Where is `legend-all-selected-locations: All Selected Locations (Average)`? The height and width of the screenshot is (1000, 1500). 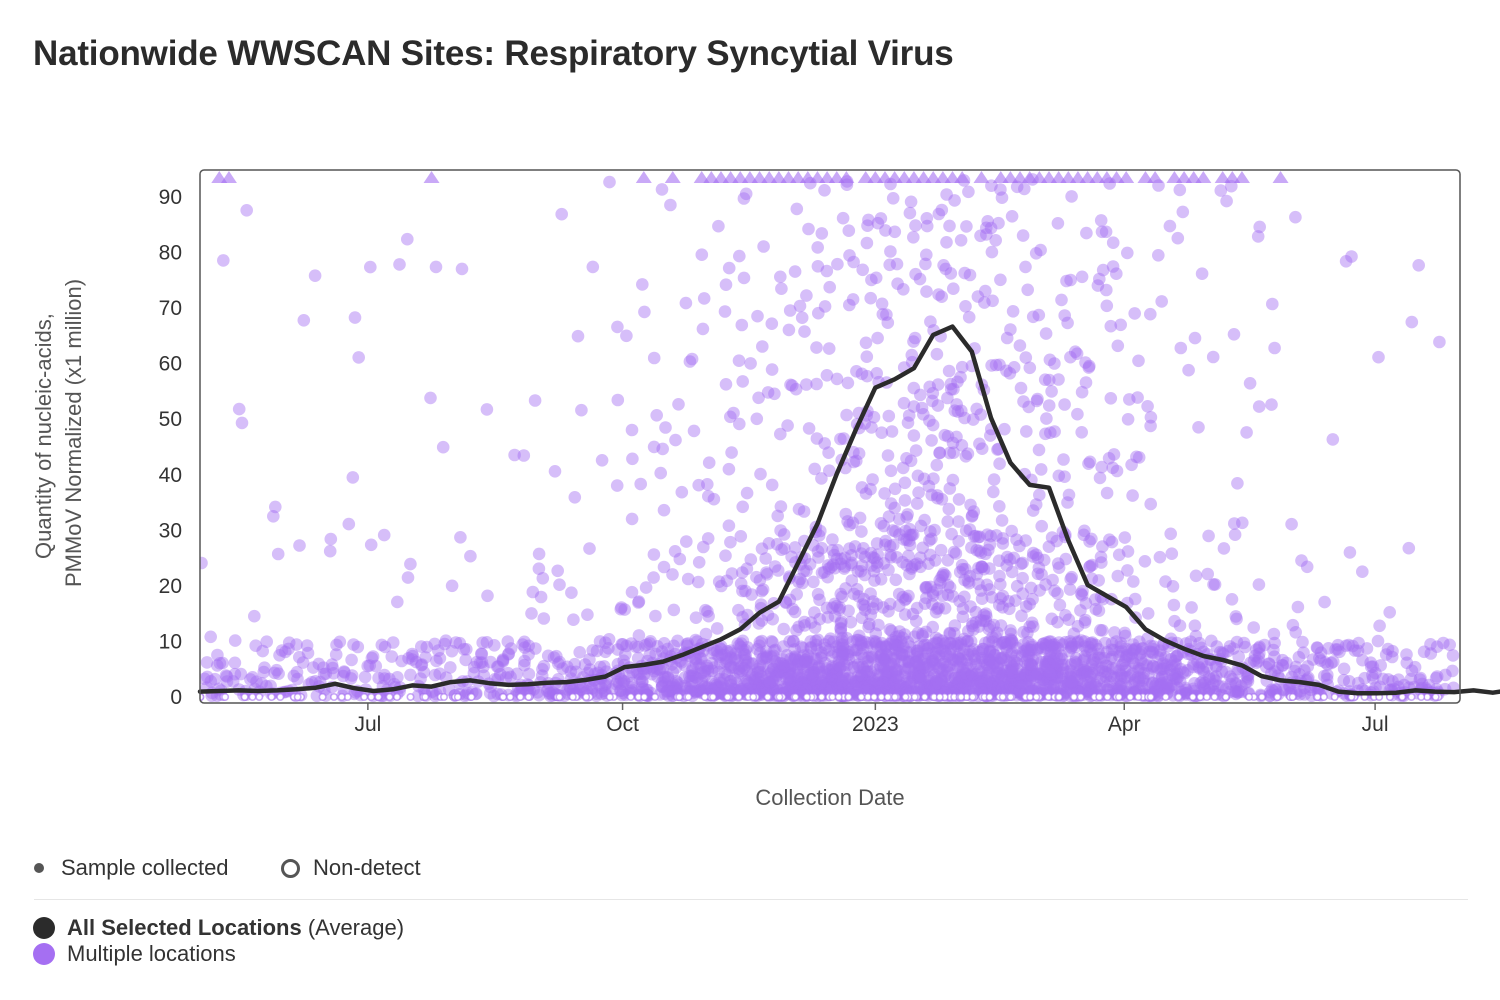
legend-all-selected-locations: All Selected Locations (Average) is located at coordinates (218, 928).